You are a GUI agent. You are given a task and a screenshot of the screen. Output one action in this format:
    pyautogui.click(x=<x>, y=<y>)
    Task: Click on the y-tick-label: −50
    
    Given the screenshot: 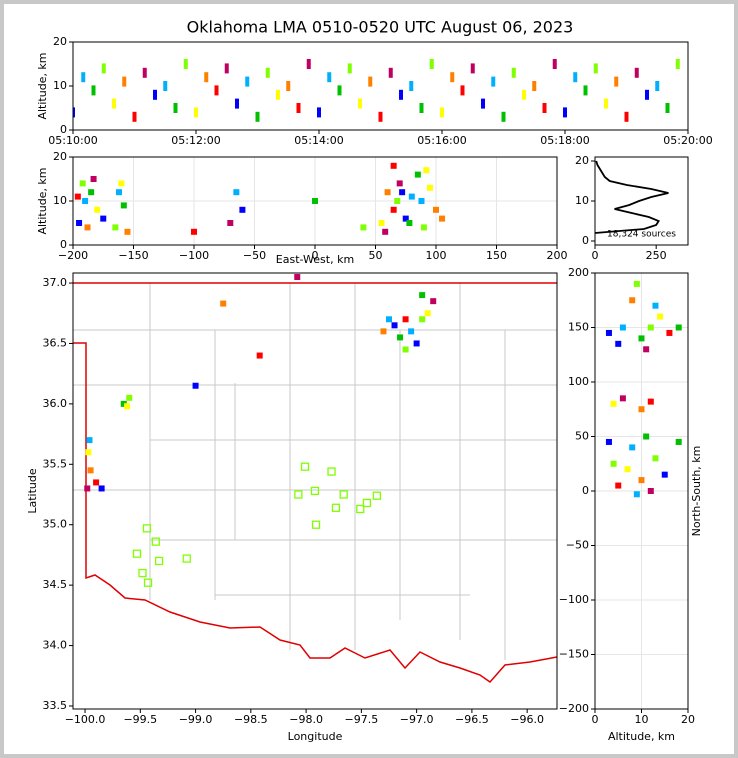 What is the action you would take?
    pyautogui.click(x=577, y=545)
    